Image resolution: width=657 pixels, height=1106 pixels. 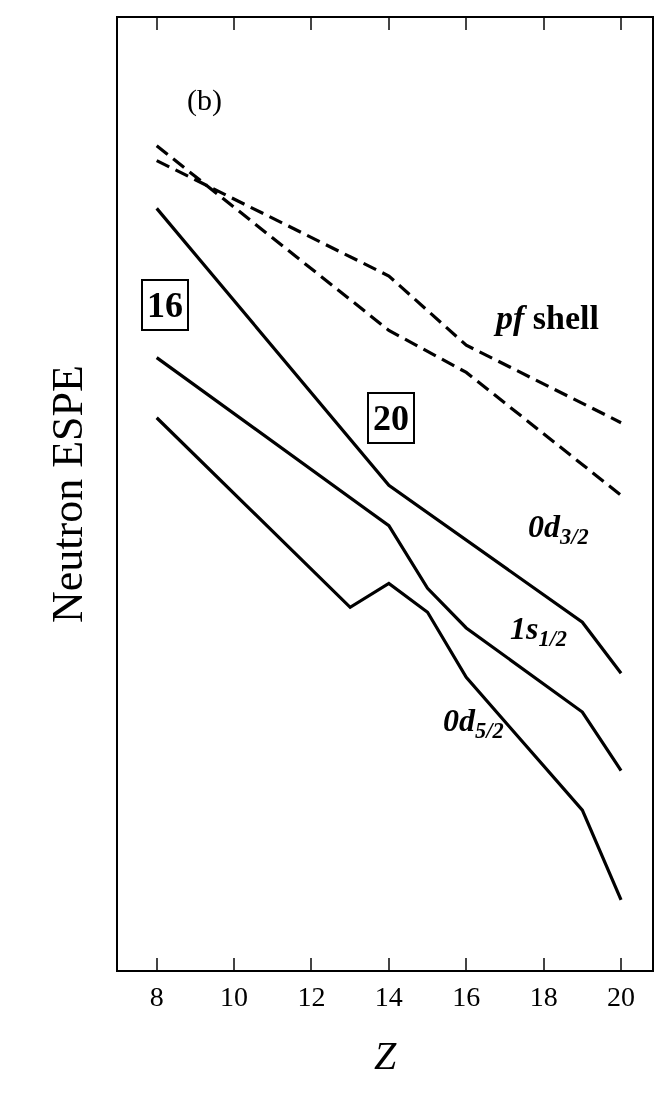 I want to click on annotation: 16, so click(x=165, y=305).